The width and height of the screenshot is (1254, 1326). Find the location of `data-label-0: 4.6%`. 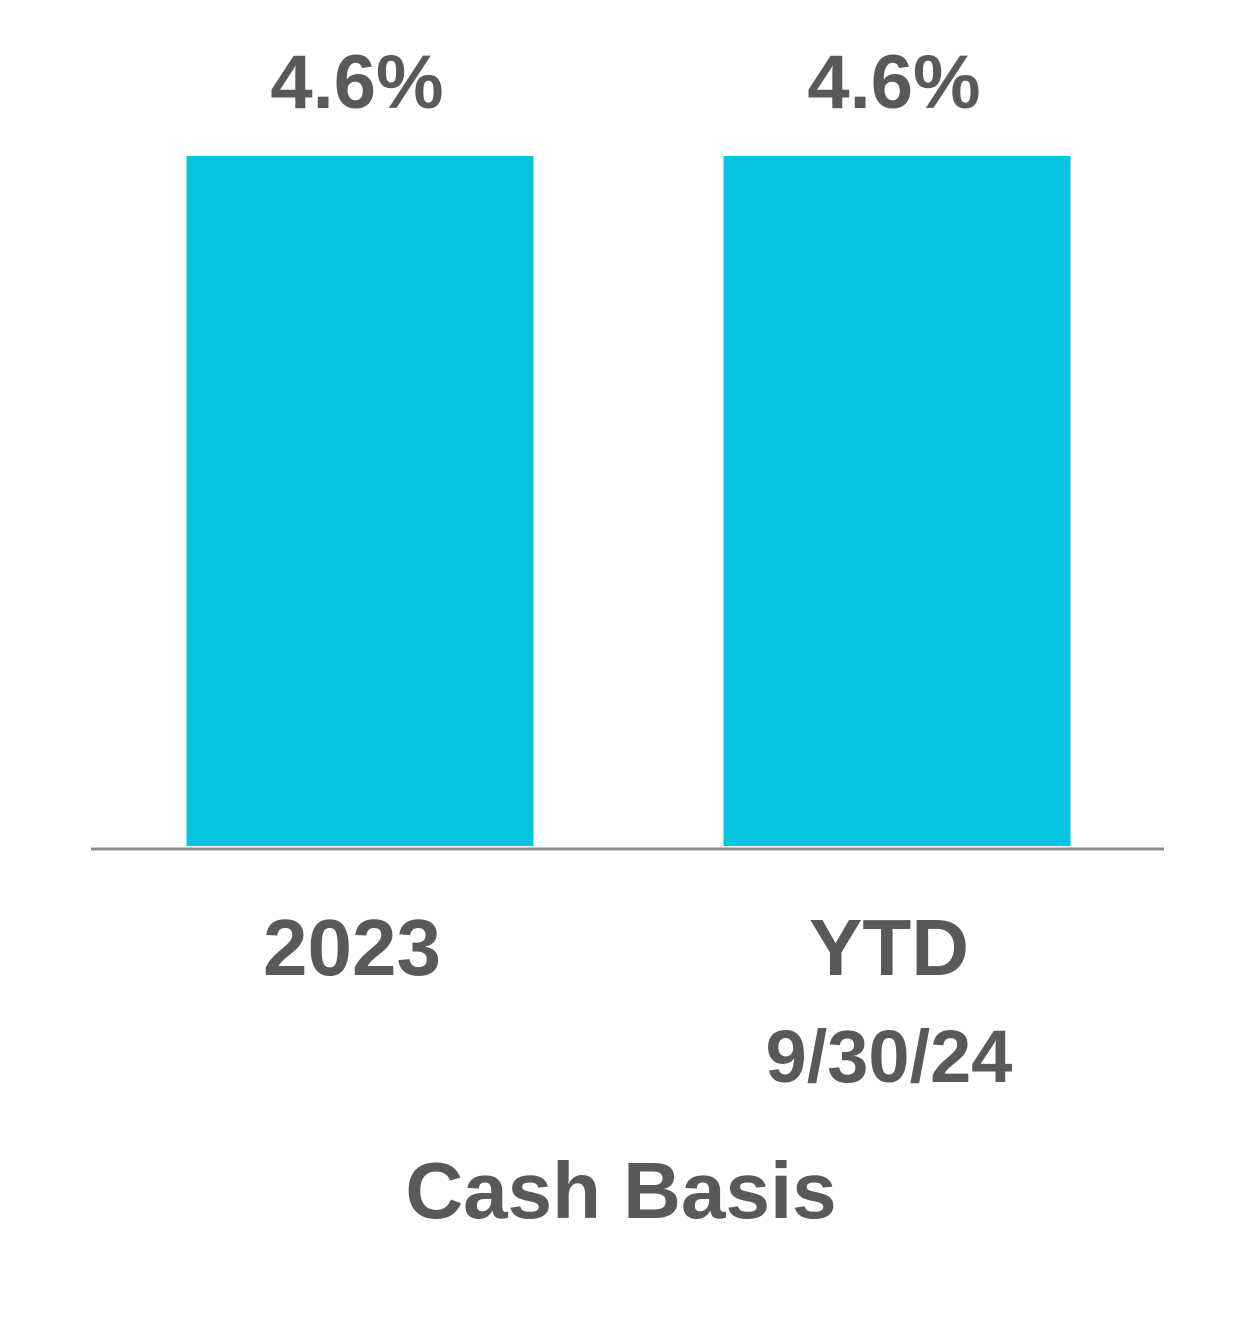

data-label-0: 4.6% is located at coordinates (356, 82).